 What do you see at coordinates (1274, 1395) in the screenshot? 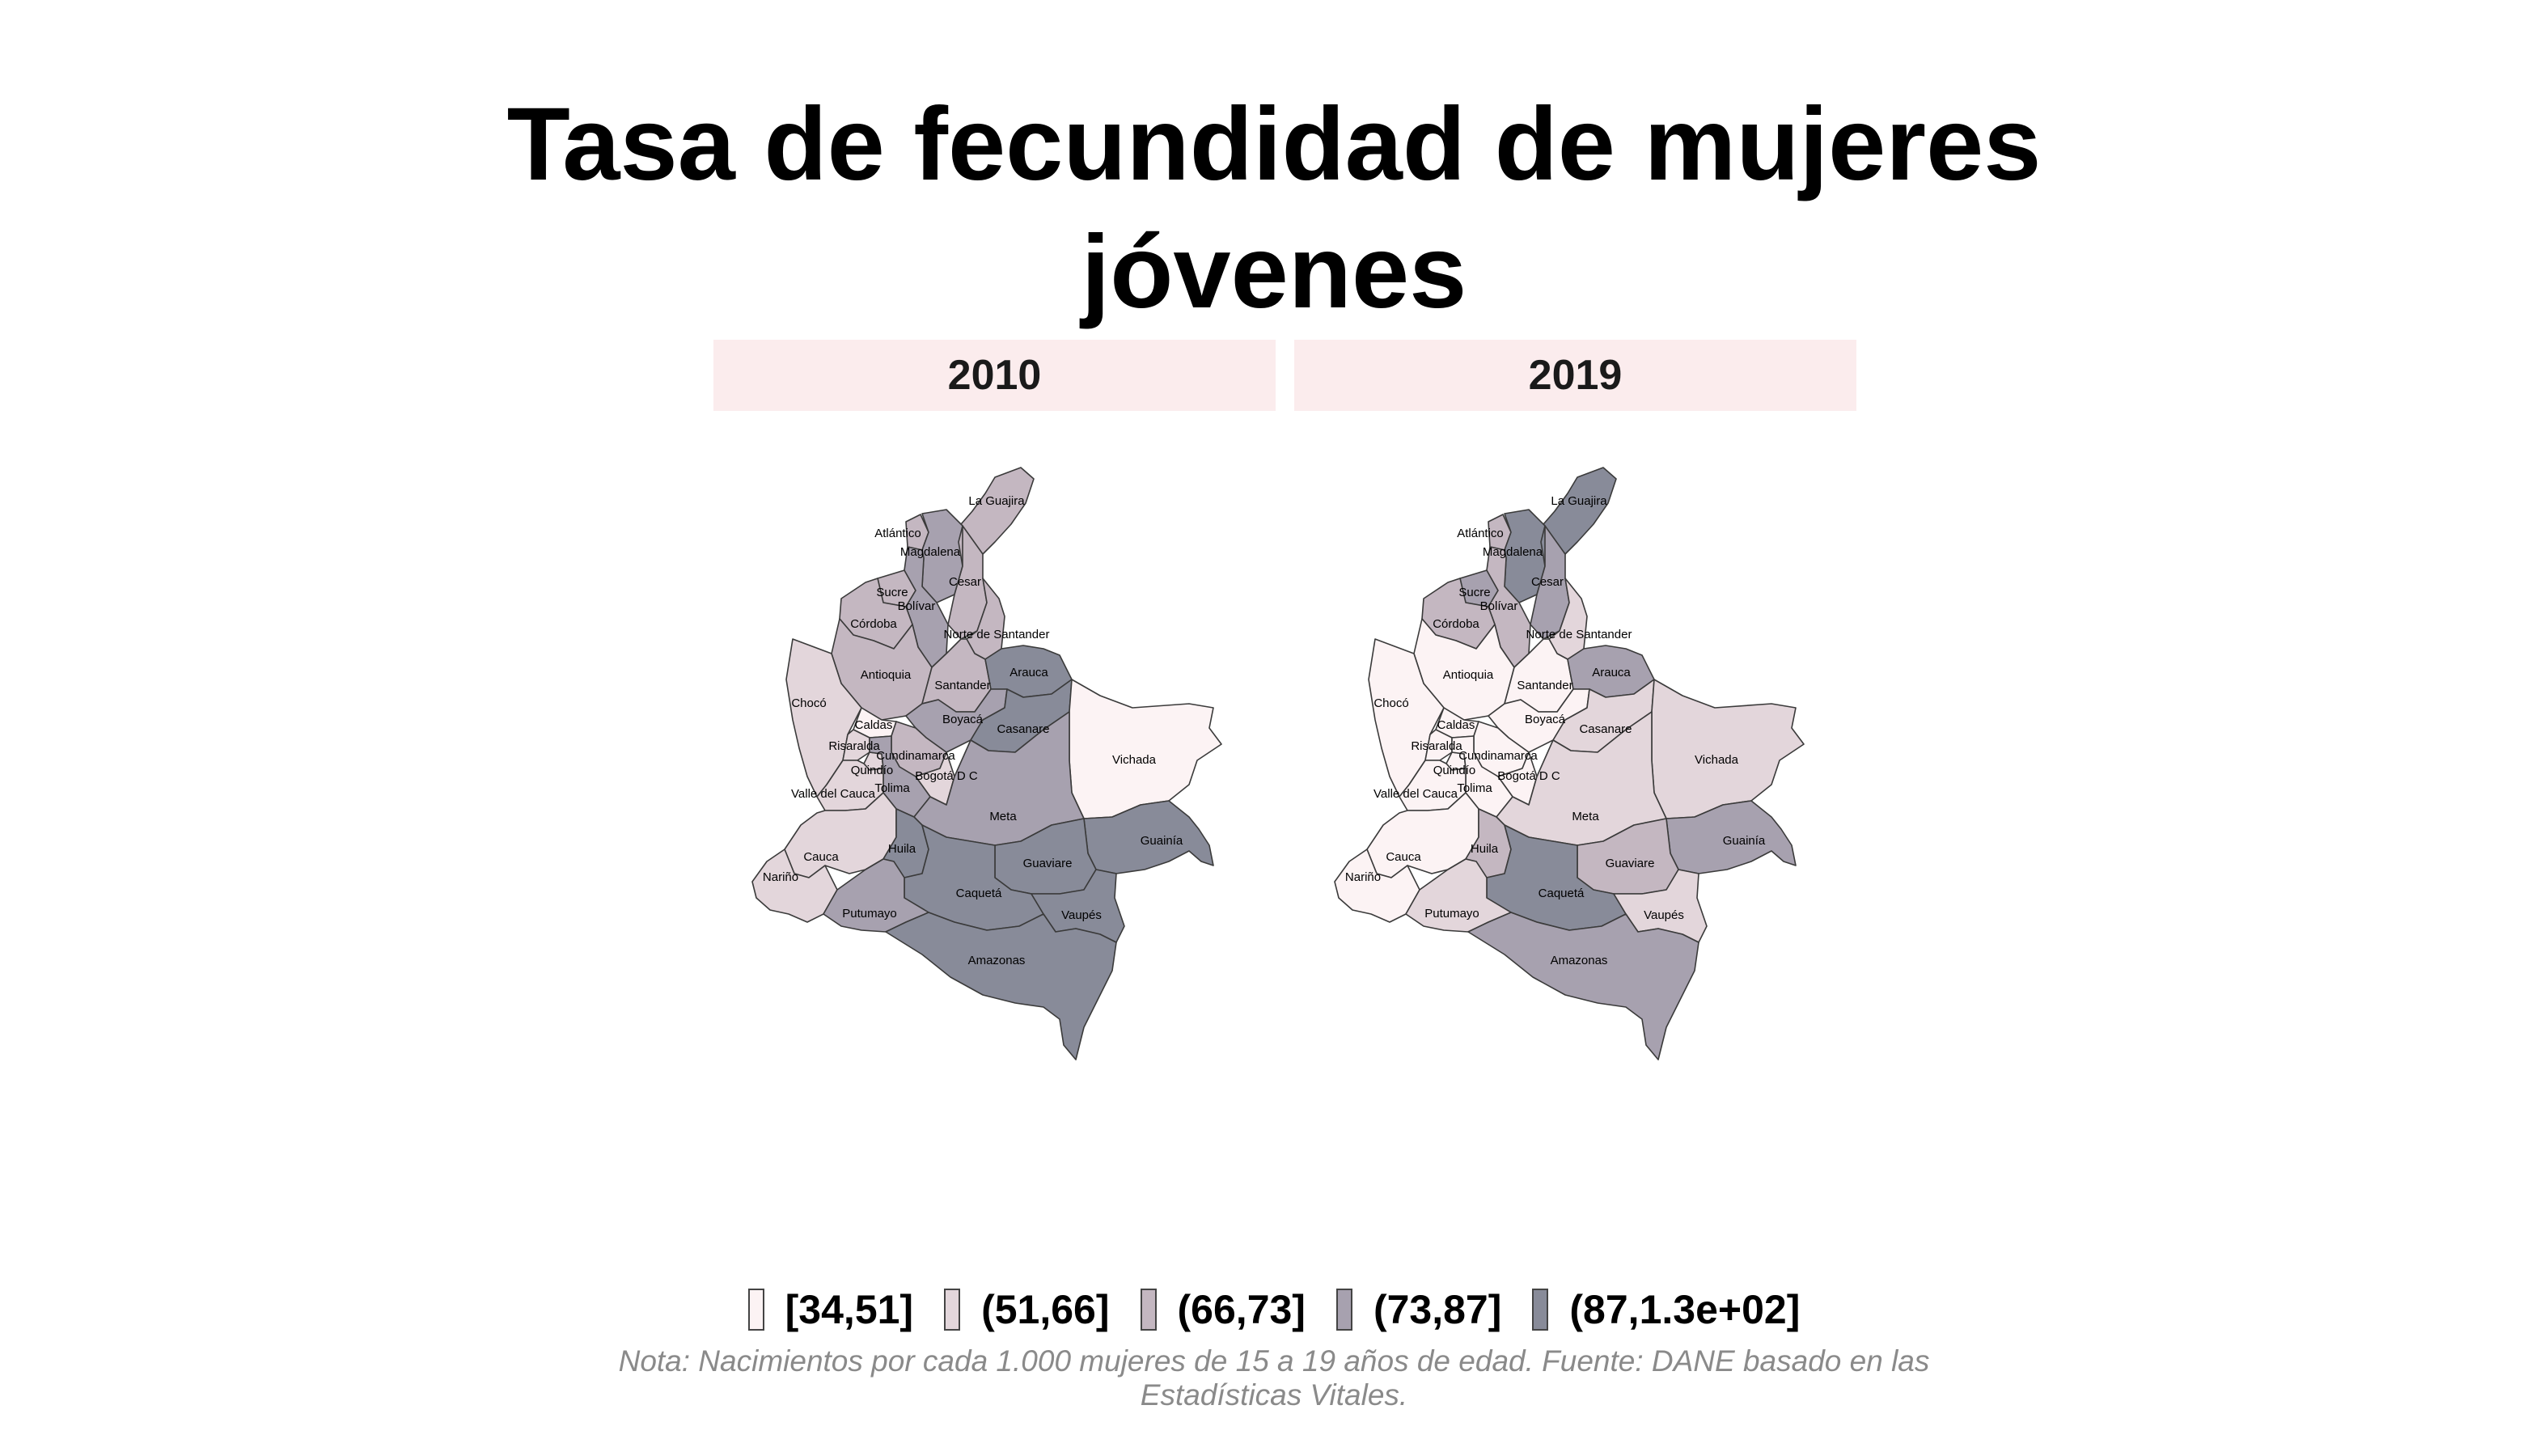
I see `caption-line-2: Estadísticas Vitales.` at bounding box center [1274, 1395].